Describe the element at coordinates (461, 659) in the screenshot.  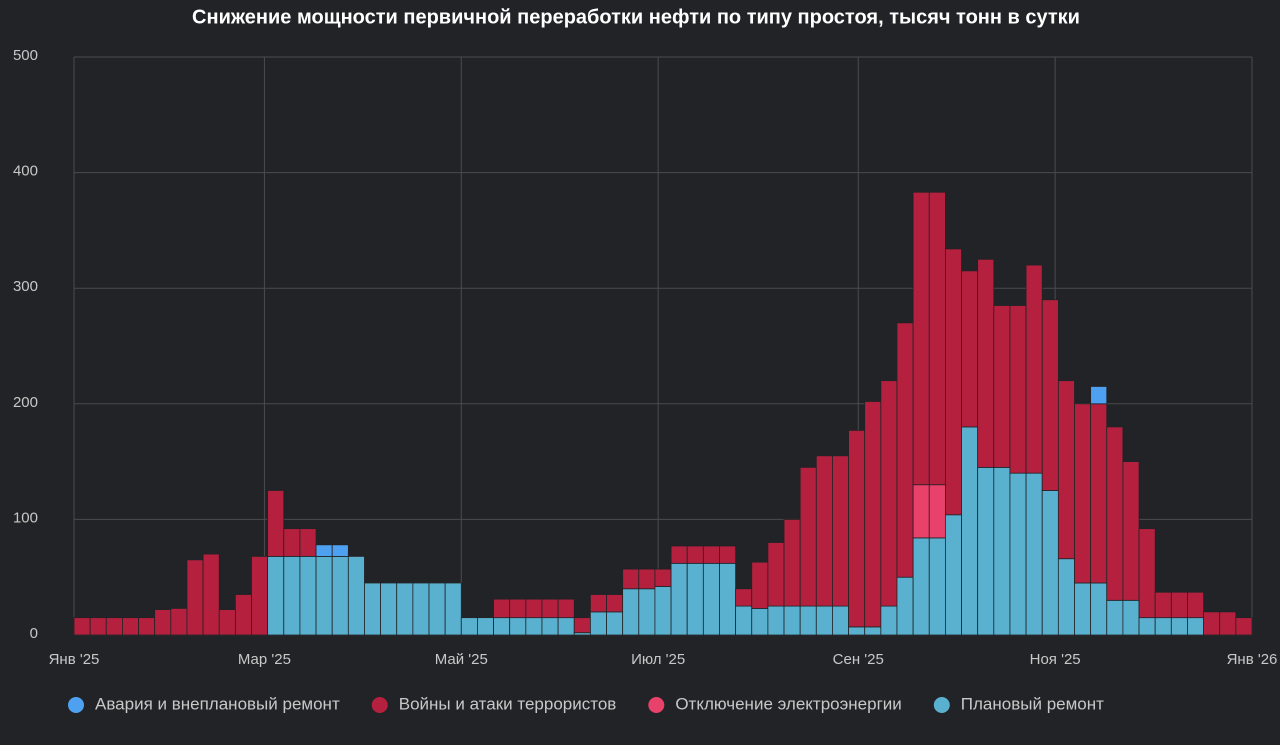
I see `x-tick-label: Май '25` at that location.